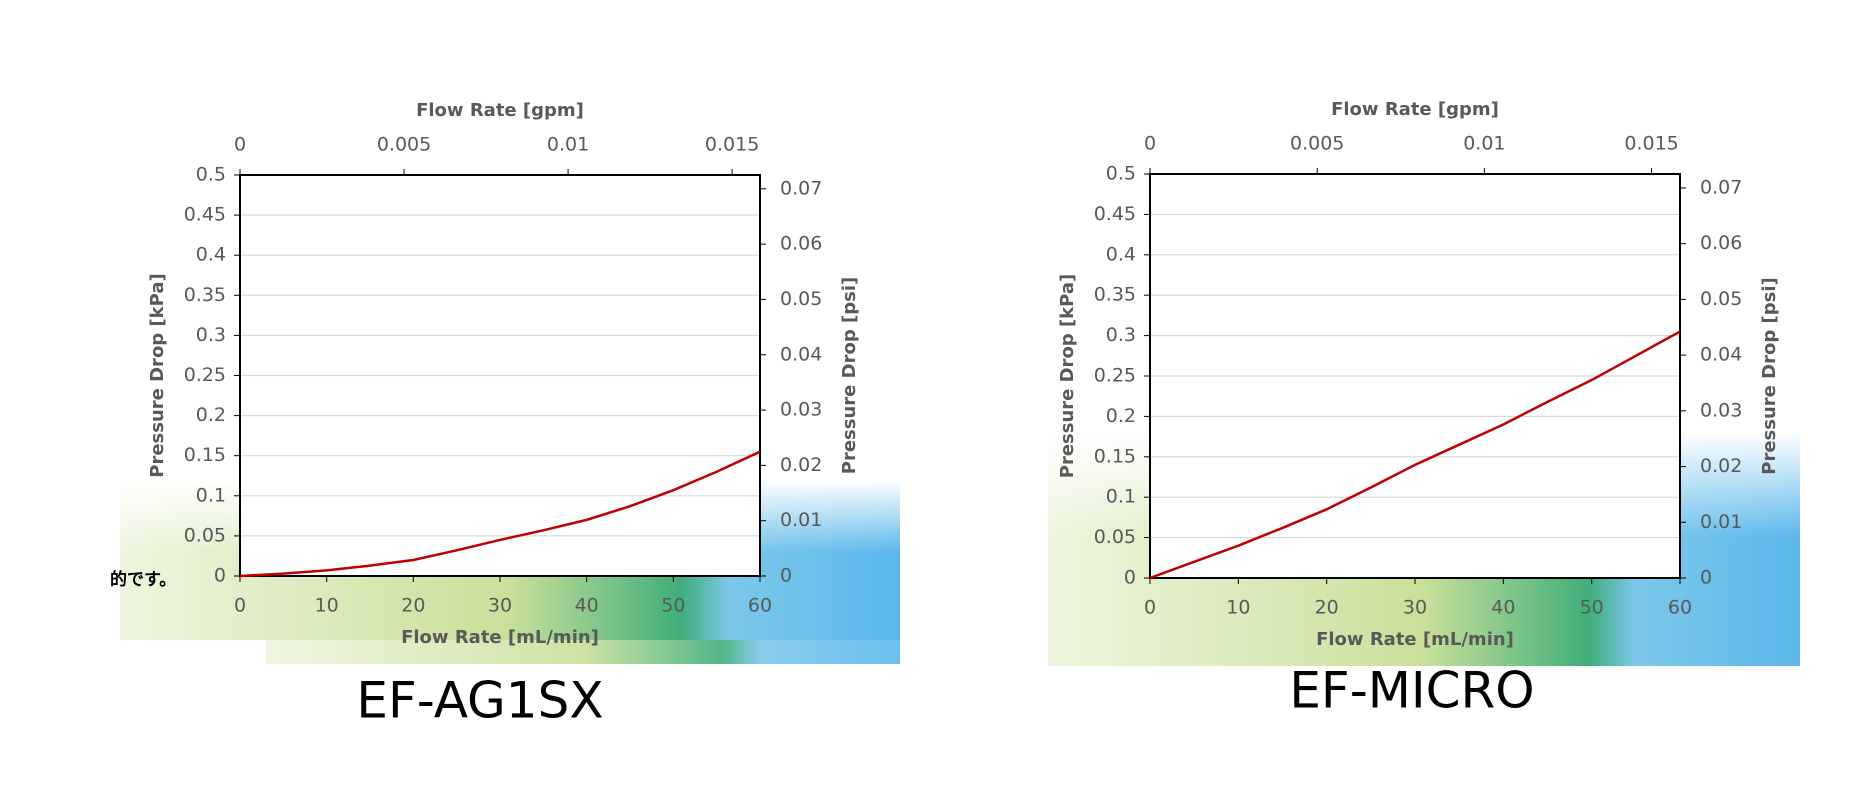  What do you see at coordinates (1411, 691) in the screenshot?
I see `chart-caption: EF-MICRO` at bounding box center [1411, 691].